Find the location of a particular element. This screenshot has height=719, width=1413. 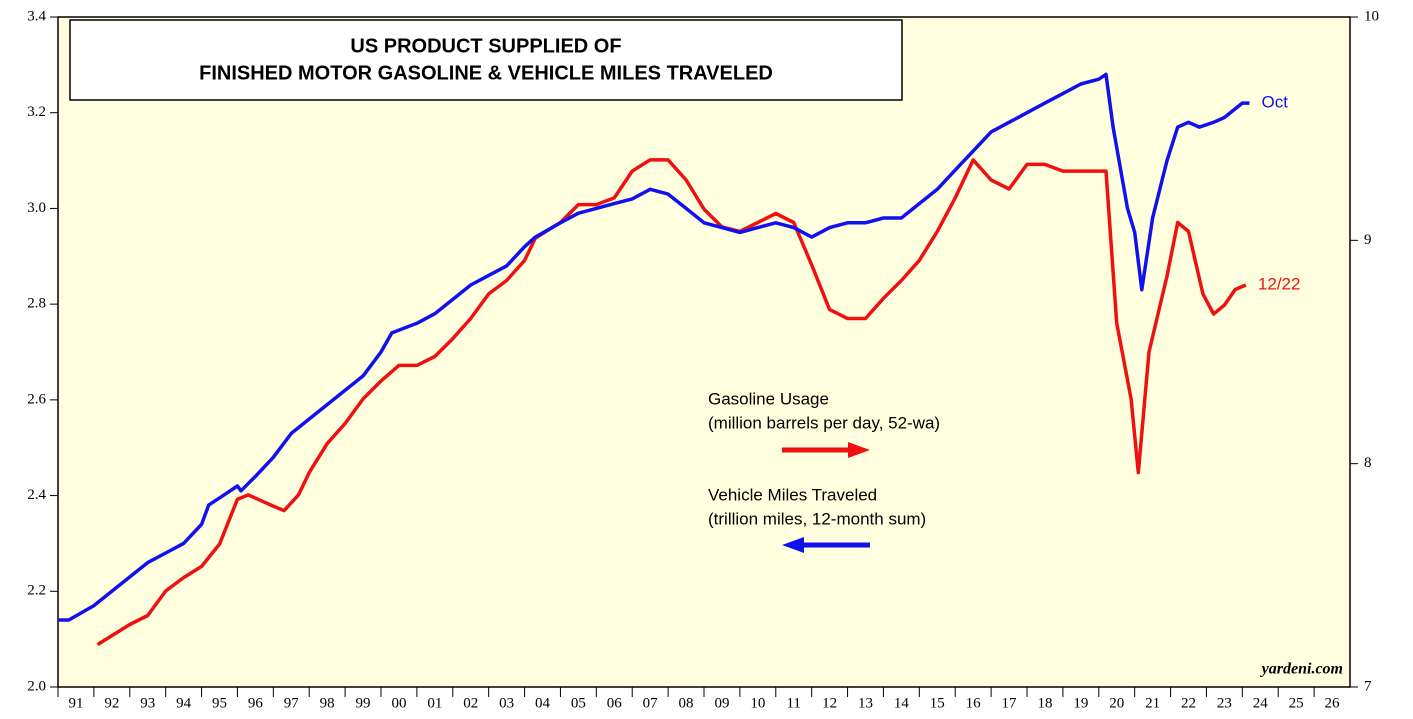

end-label: Oct is located at coordinates (1275, 102).